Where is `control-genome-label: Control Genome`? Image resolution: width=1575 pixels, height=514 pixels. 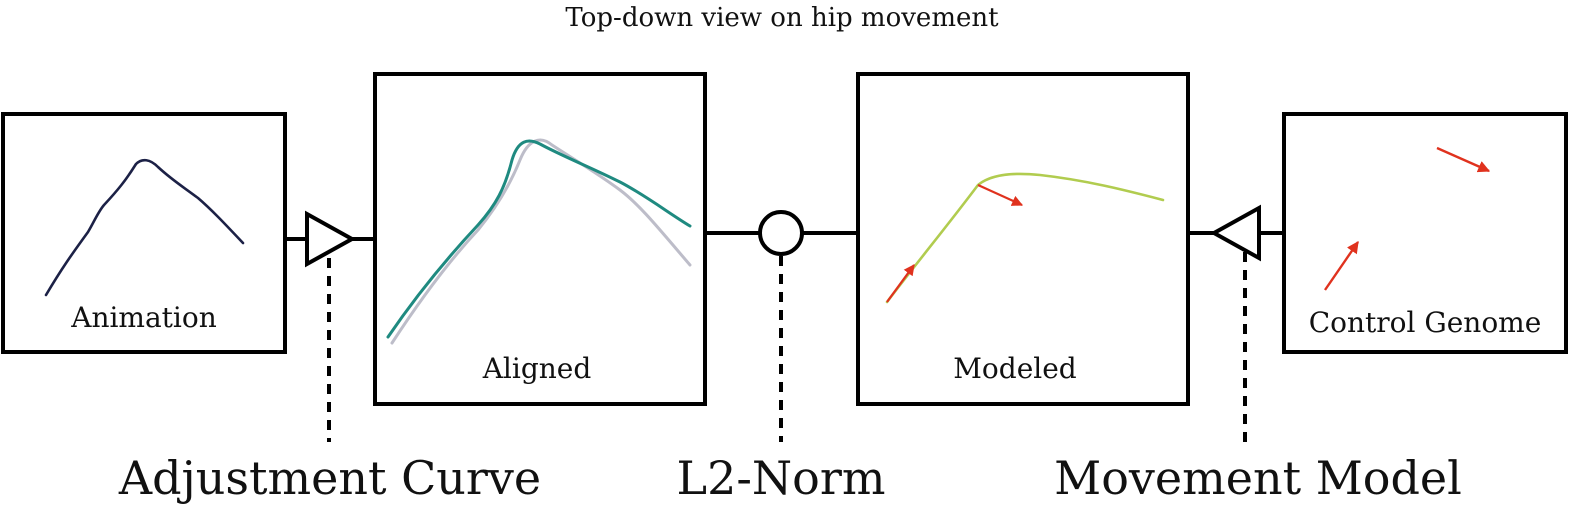 control-genome-label: Control Genome is located at coordinates (1425, 322).